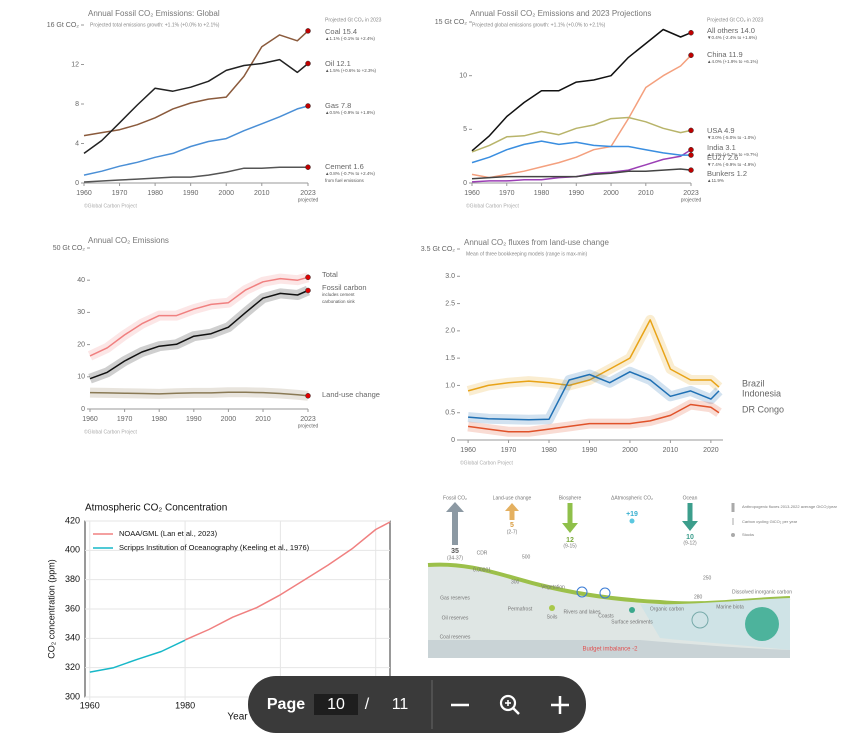 The width and height of the screenshot is (863, 738). I want to click on bedrock, so click(609, 649).